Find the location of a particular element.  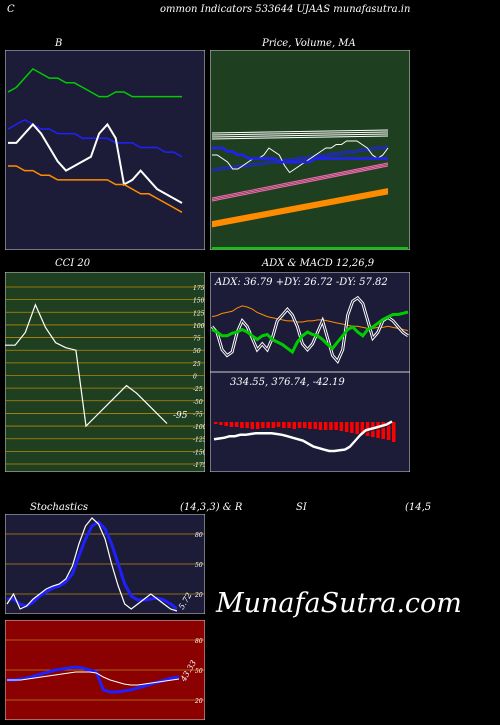

rsi-title: SI is located at coordinates (301, 507).